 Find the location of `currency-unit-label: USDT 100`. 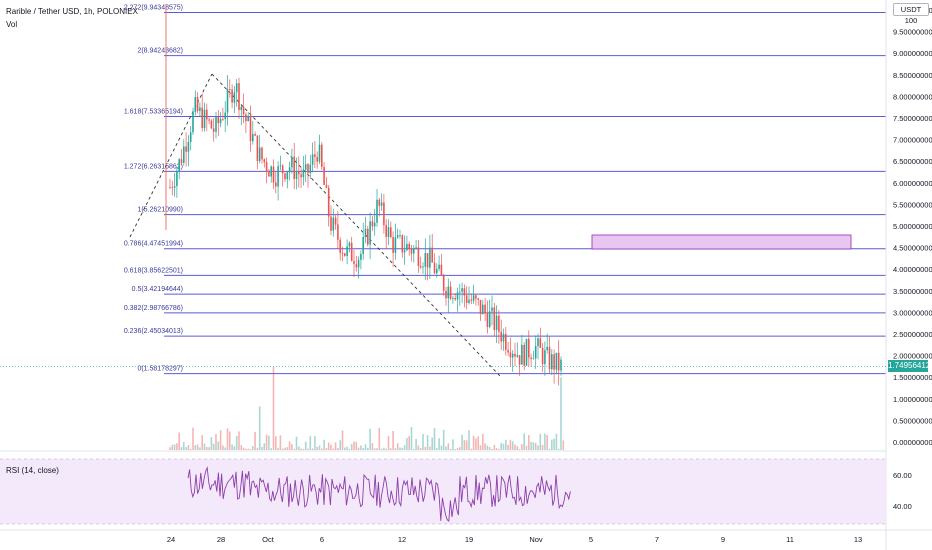

currency-unit-label: USDT 100 is located at coordinates (911, 14).